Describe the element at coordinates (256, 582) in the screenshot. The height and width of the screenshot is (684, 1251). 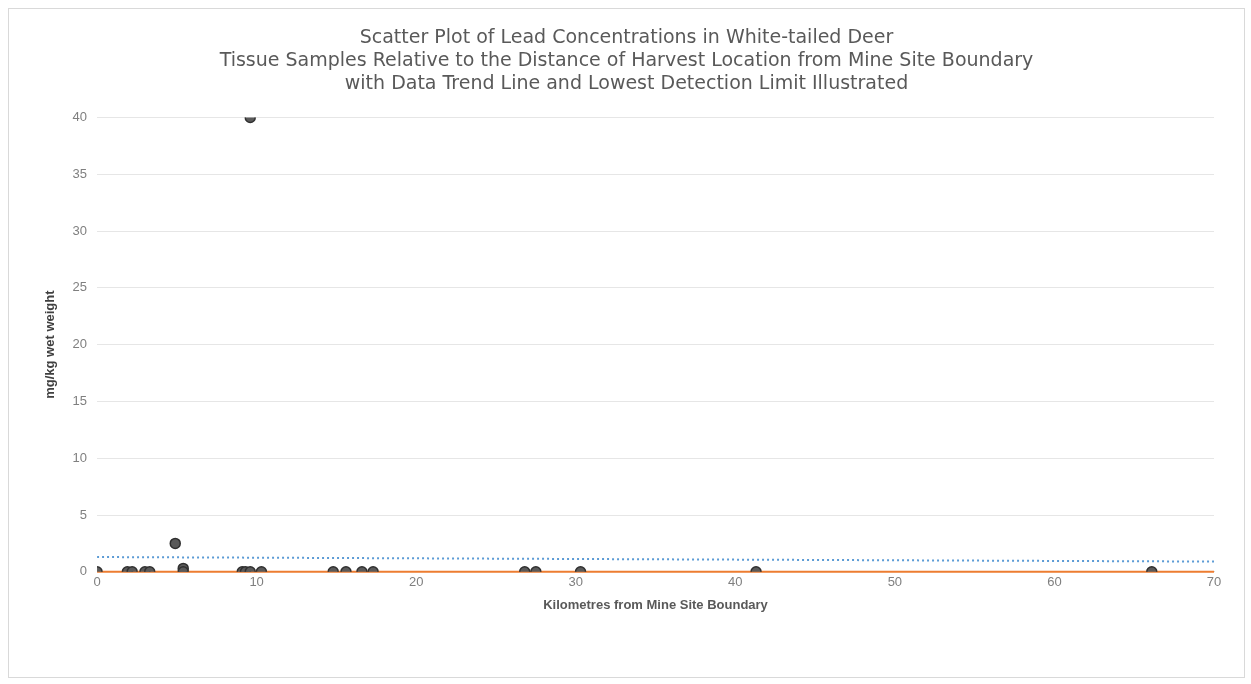
I see `x-tick-label: 10` at that location.